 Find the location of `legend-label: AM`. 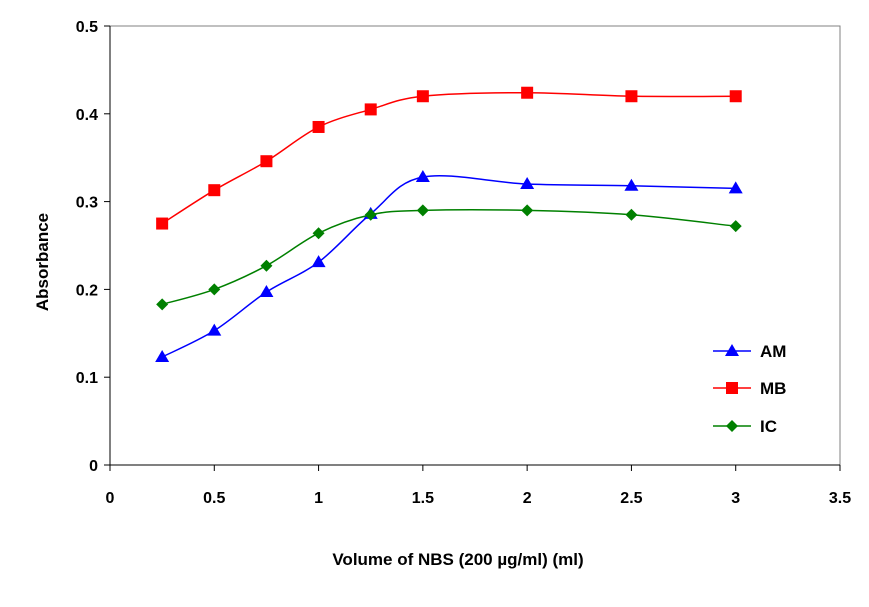

legend-label: AM is located at coordinates (773, 351).